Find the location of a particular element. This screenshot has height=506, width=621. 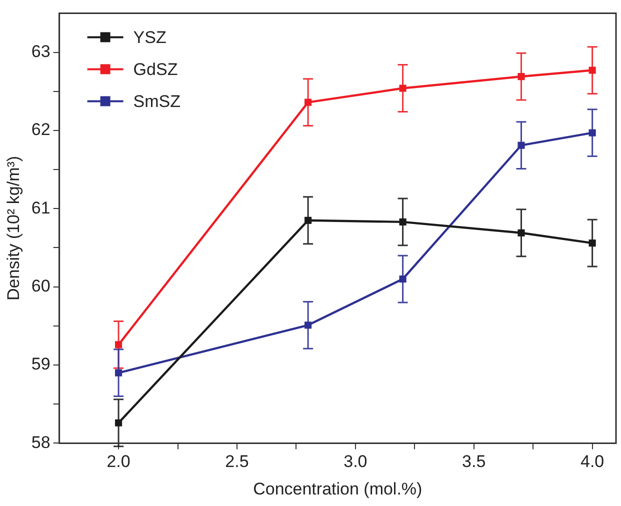

y-tick-label: 61 is located at coordinates (40, 208).